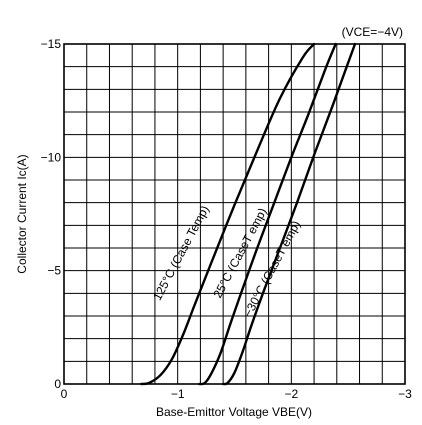 Image resolution: width=422 pixels, height=425 pixels. What do you see at coordinates (57, 384) in the screenshot?
I see `y-tick-label: 0` at bounding box center [57, 384].